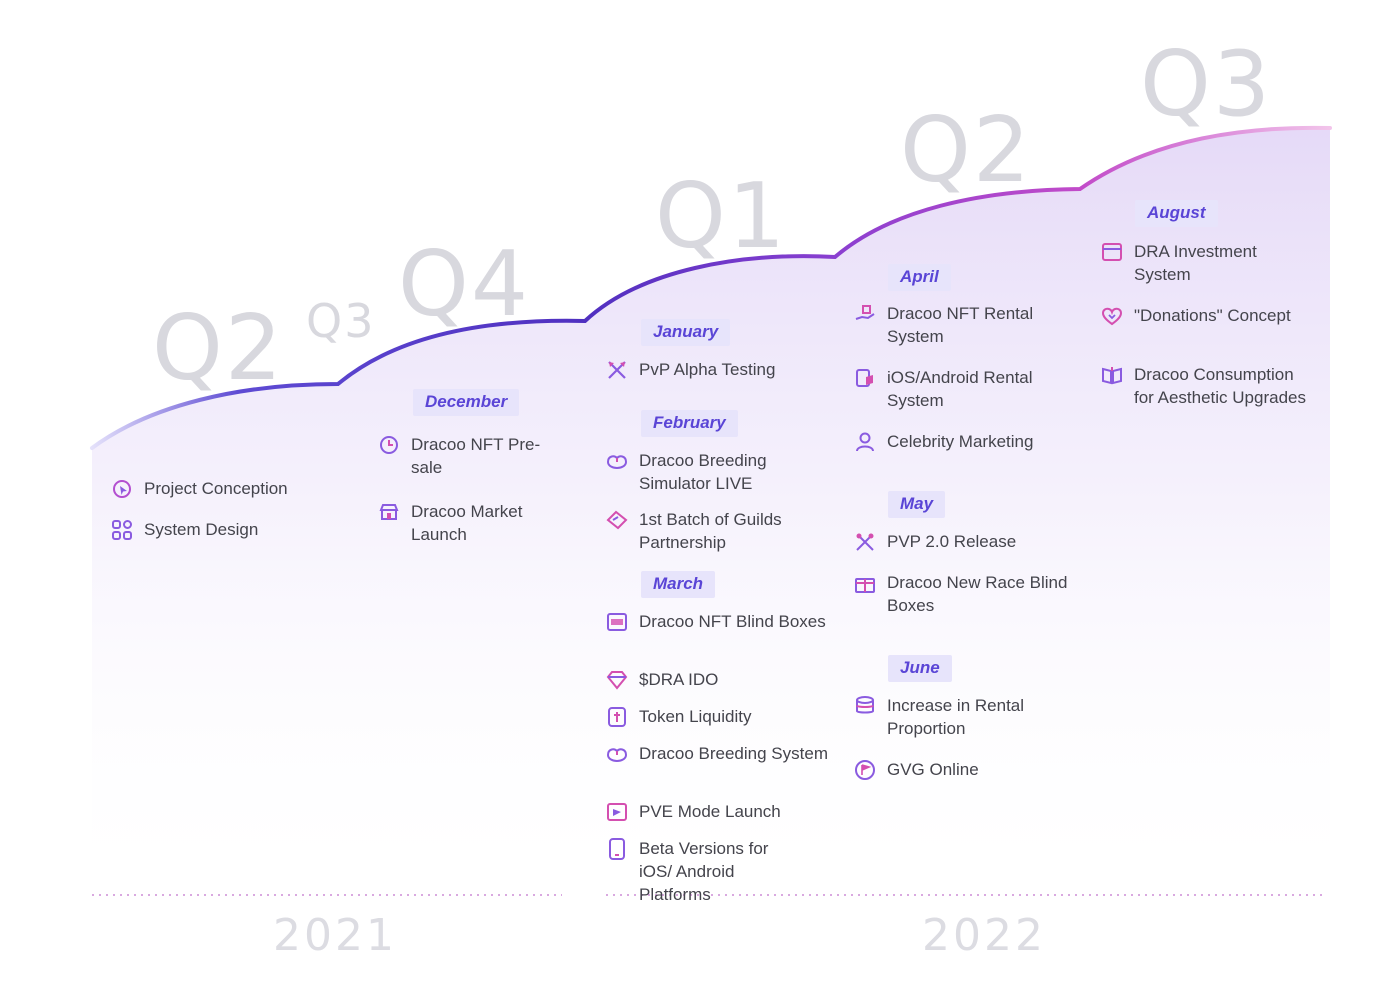 The height and width of the screenshot is (983, 1400). What do you see at coordinates (1206, 84) in the screenshot?
I see `quarter-label-q3-2022: Q3` at bounding box center [1206, 84].